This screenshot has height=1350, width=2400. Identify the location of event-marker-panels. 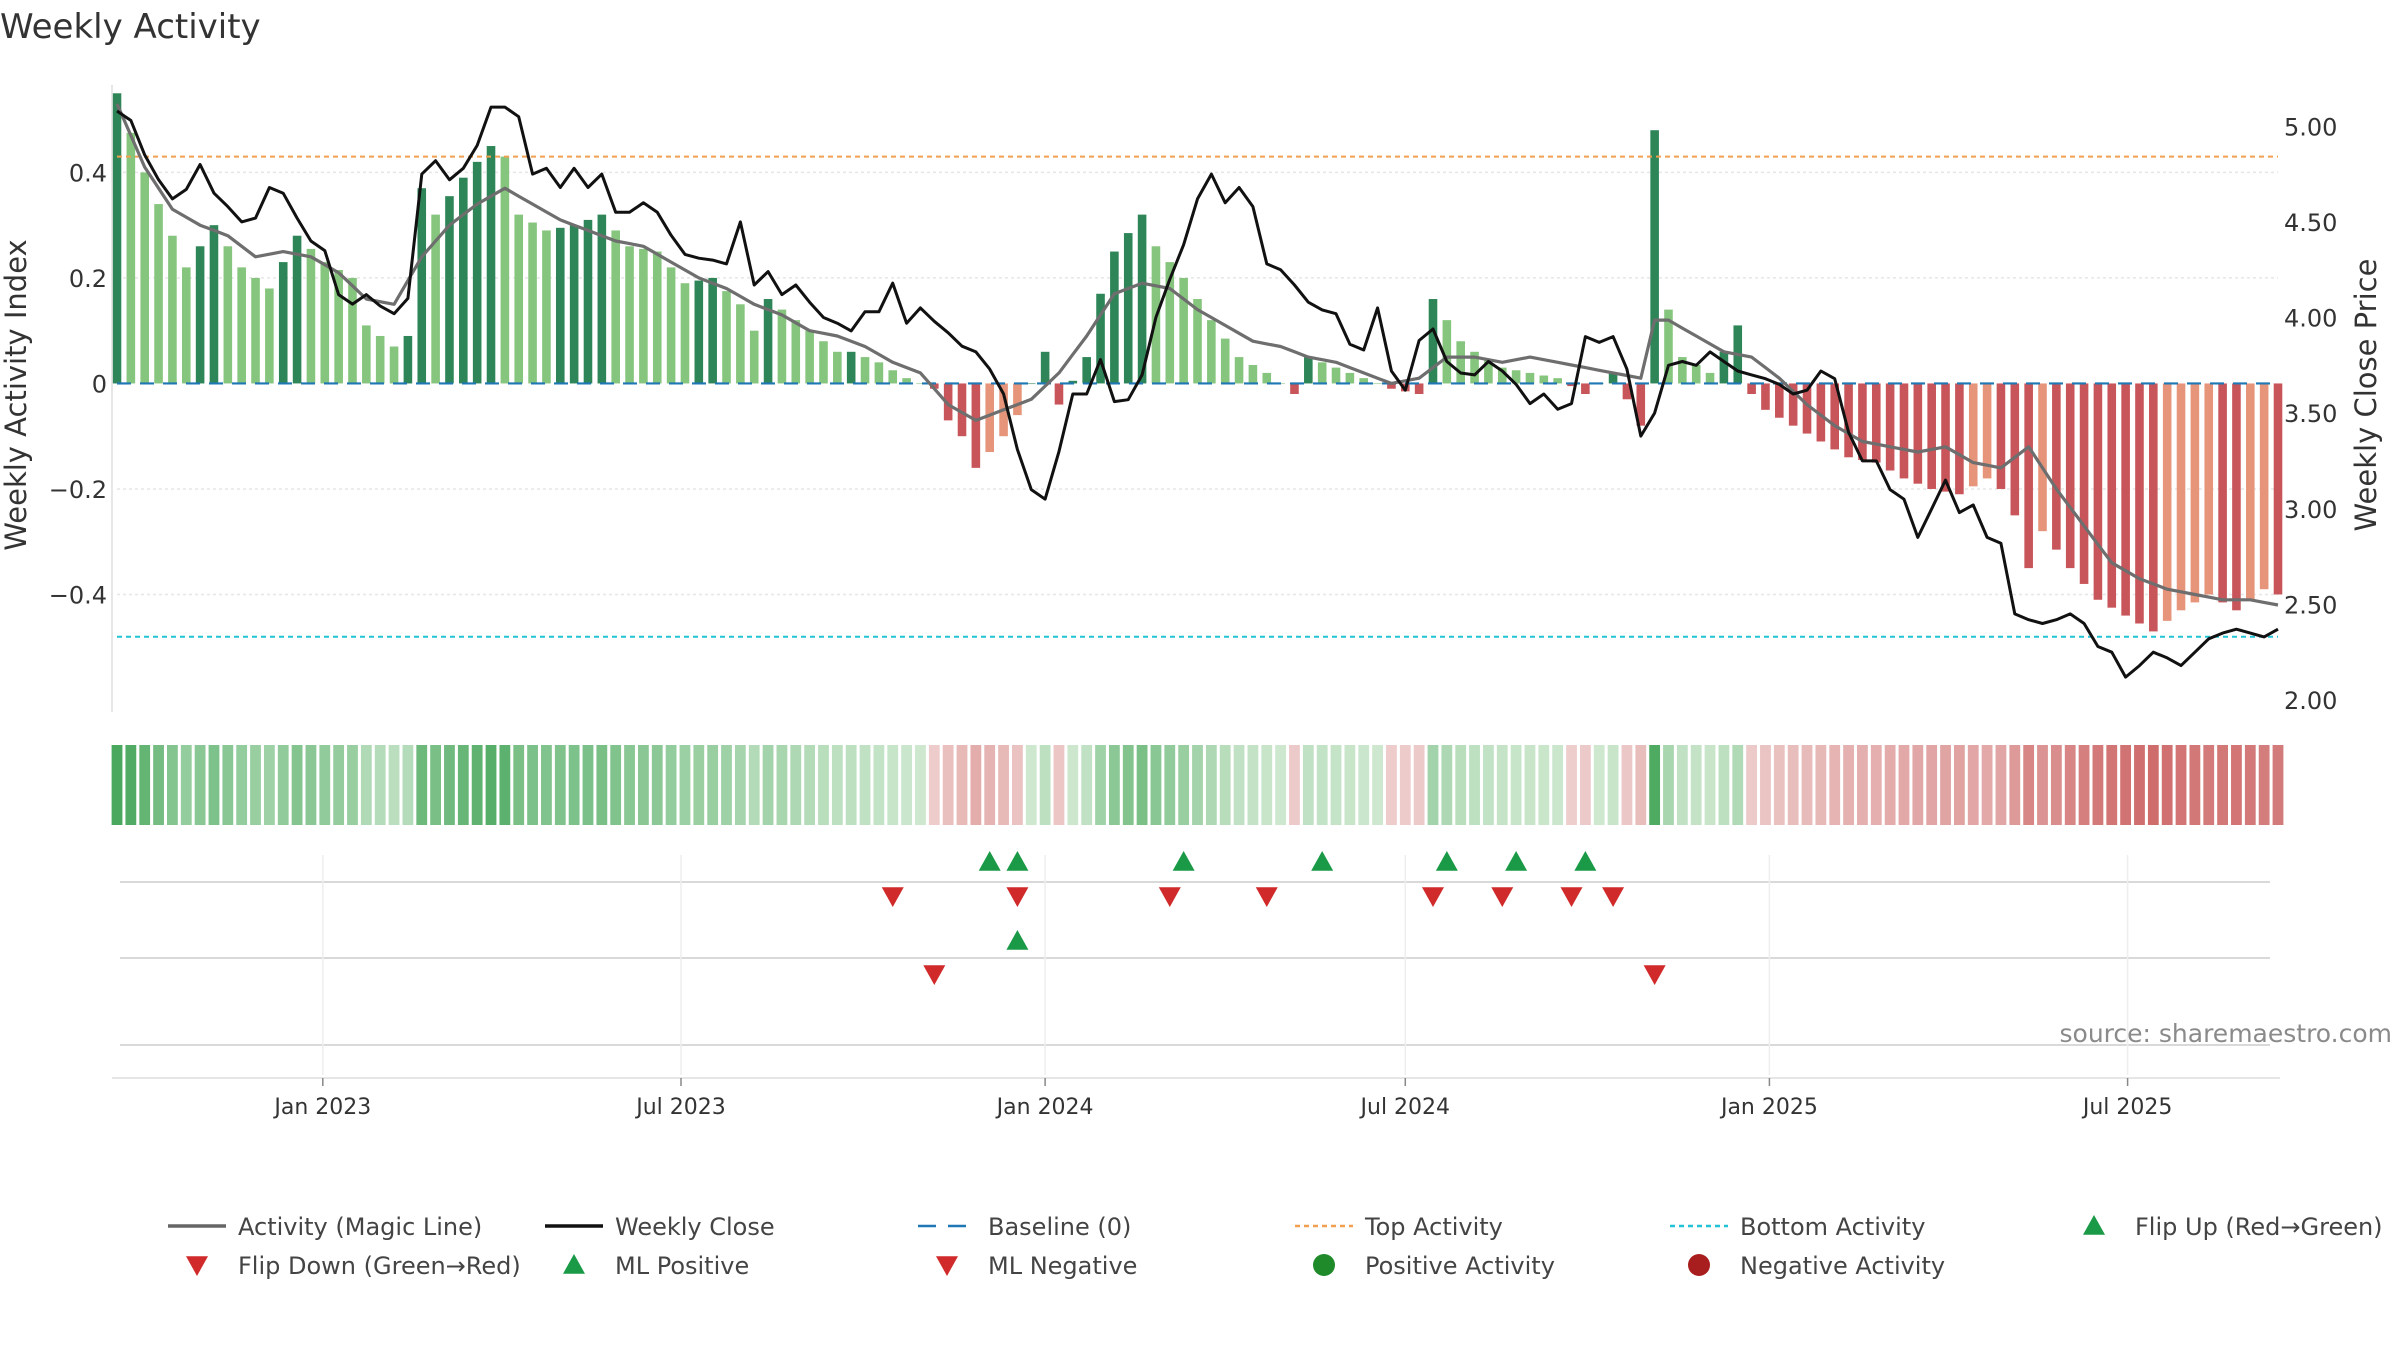
(1195, 963).